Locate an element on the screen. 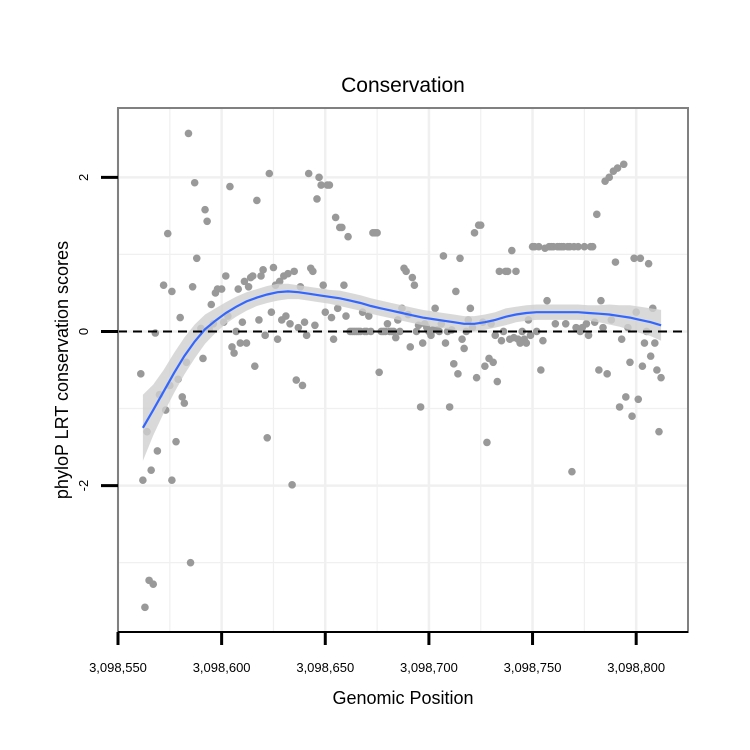 This screenshot has height=750, width=750. y-tick-label: 0 is located at coordinates (83, 331).